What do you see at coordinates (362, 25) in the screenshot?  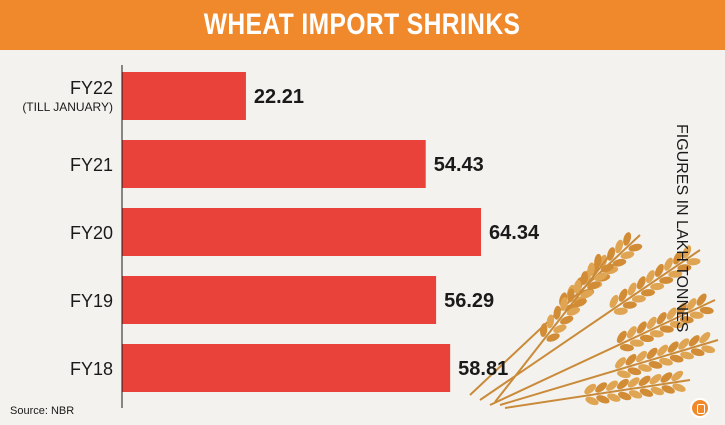 I see `title-banner: WHEAT IMPORT SHRINKS` at bounding box center [362, 25].